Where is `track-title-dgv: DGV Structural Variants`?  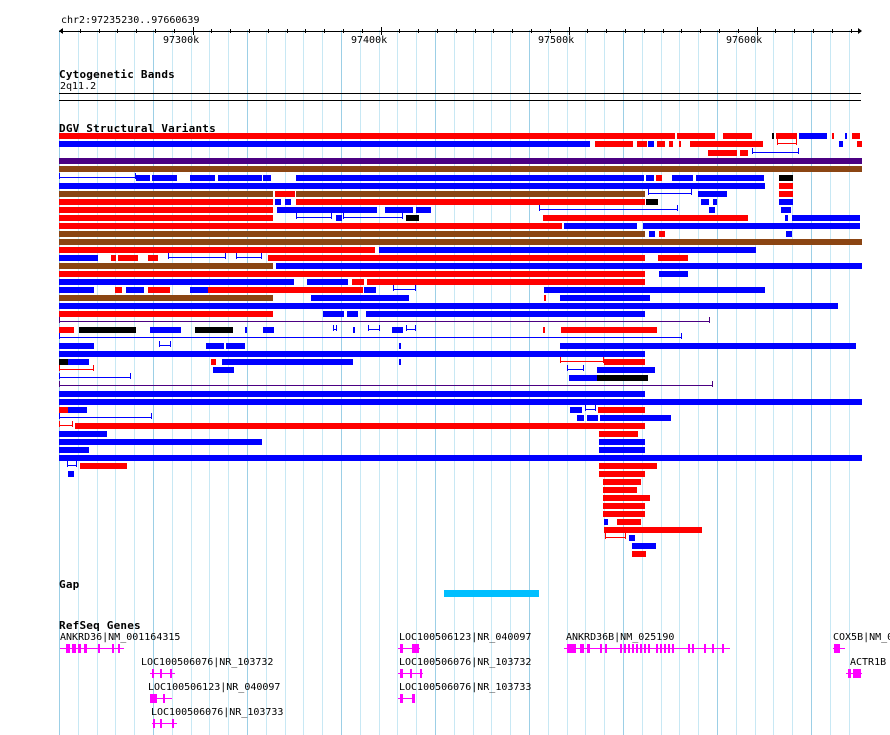 track-title-dgv: DGV Structural Variants is located at coordinates (137, 128).